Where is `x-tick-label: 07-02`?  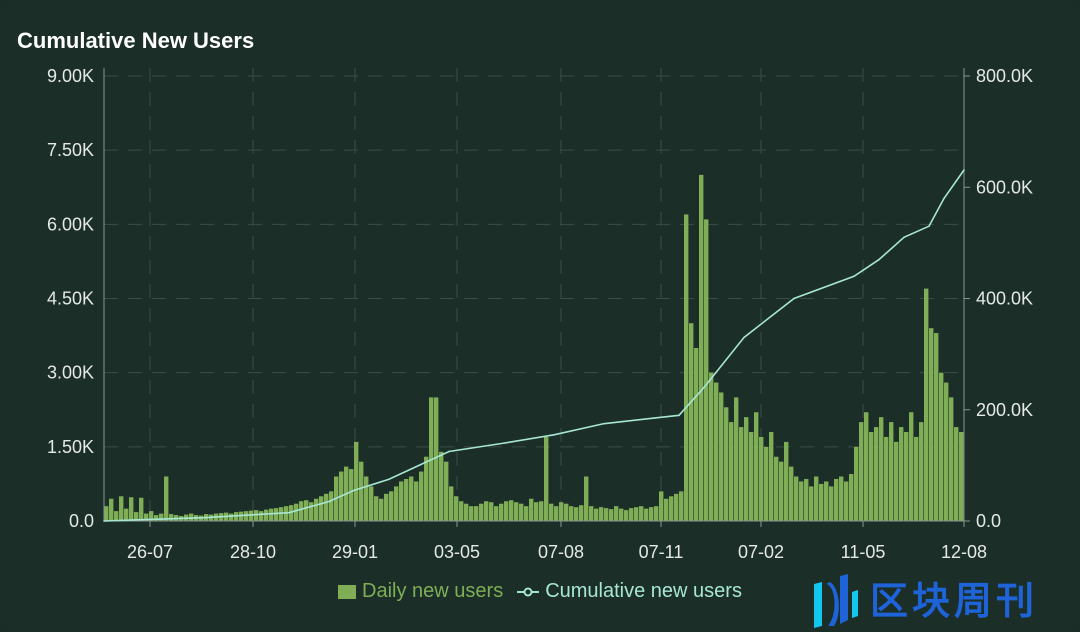
x-tick-label: 07-02 is located at coordinates (761, 552).